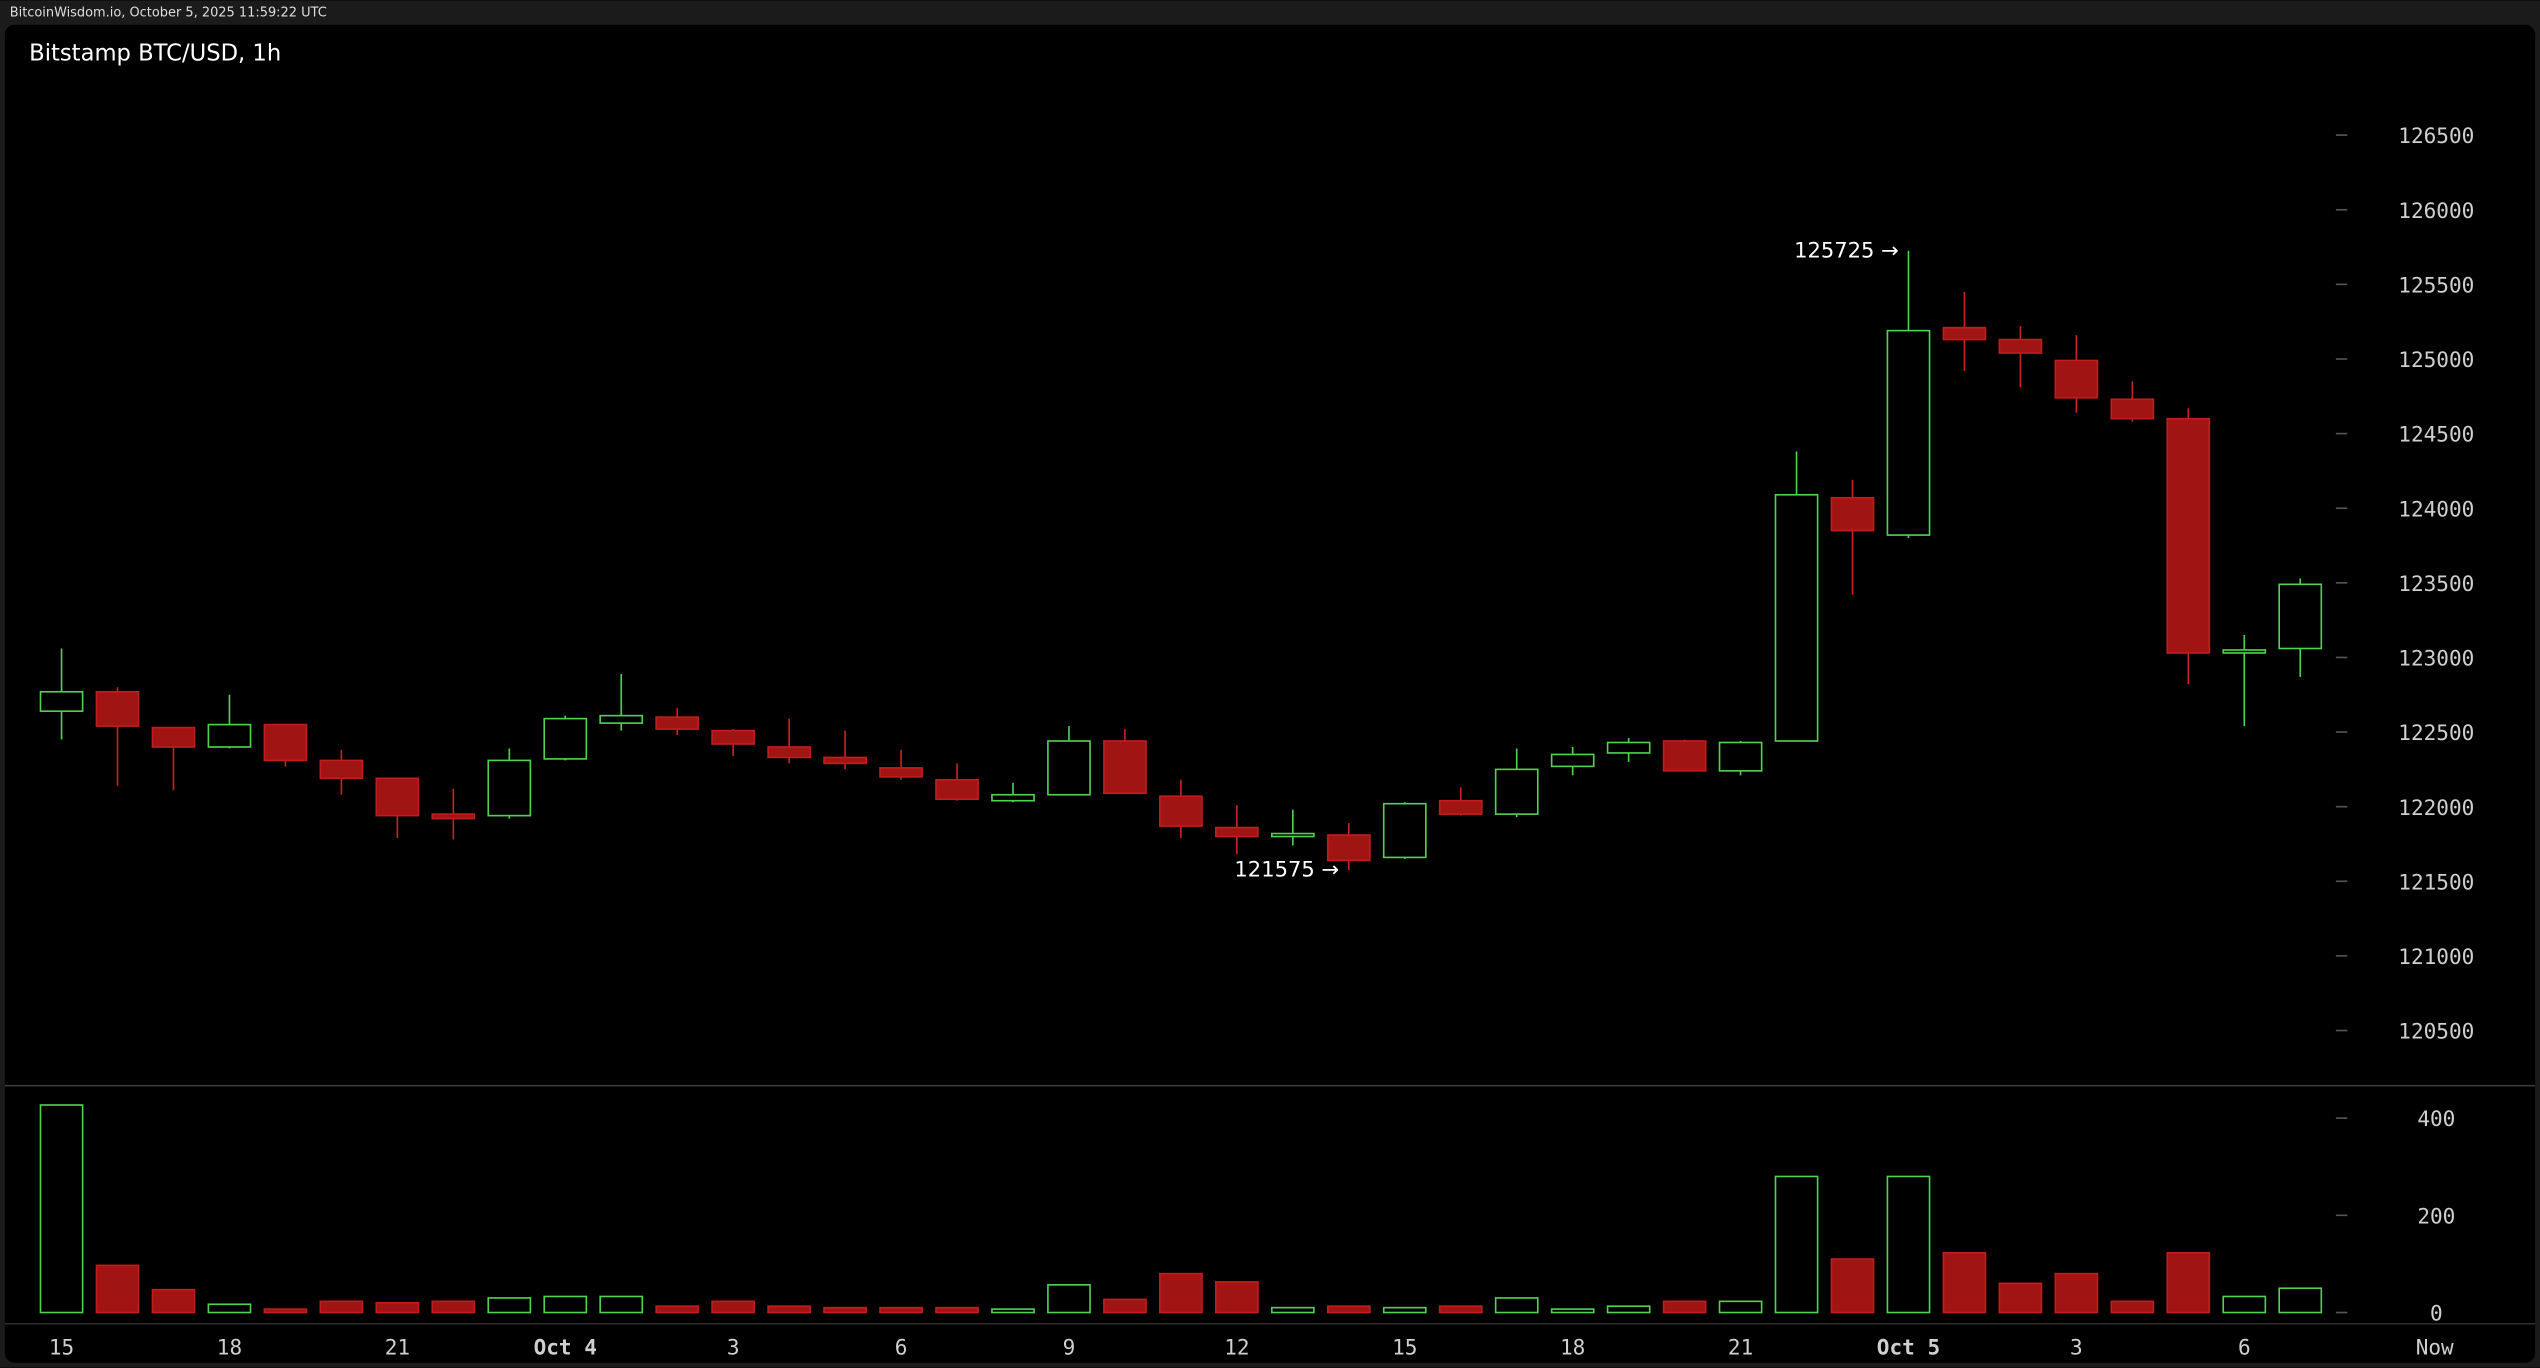  I want to click on volume-tick-label: 400, so click(2436, 1118).